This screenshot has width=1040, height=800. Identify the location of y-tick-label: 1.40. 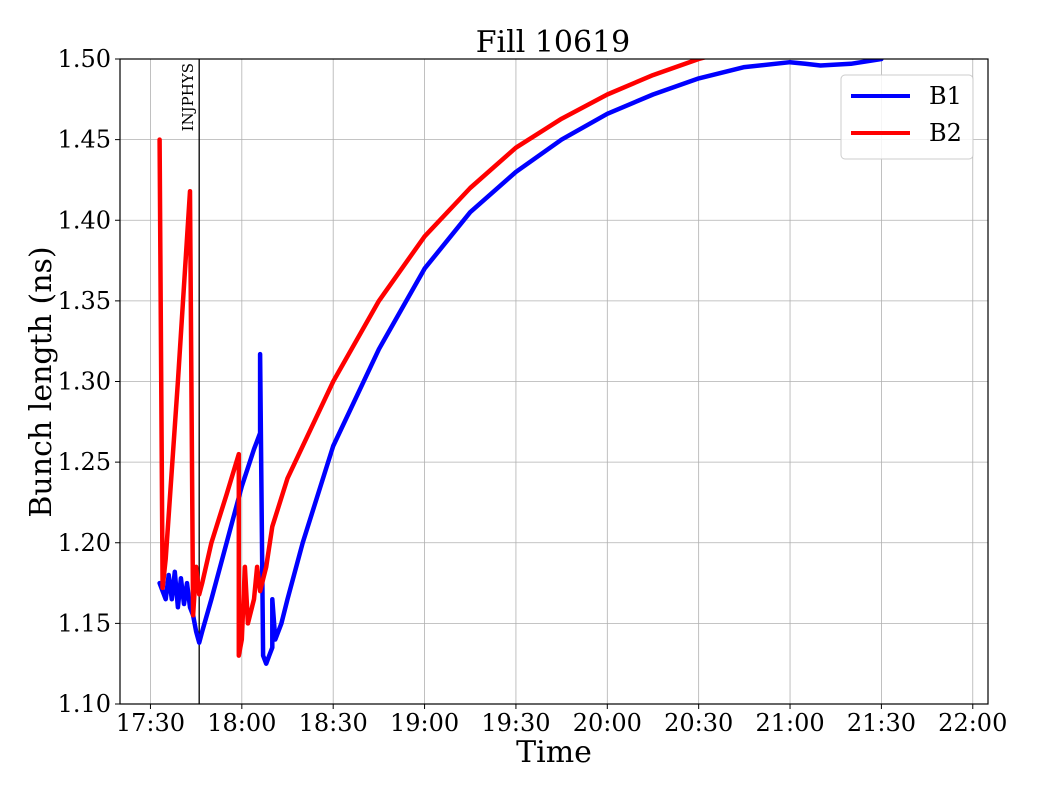
(84, 220).